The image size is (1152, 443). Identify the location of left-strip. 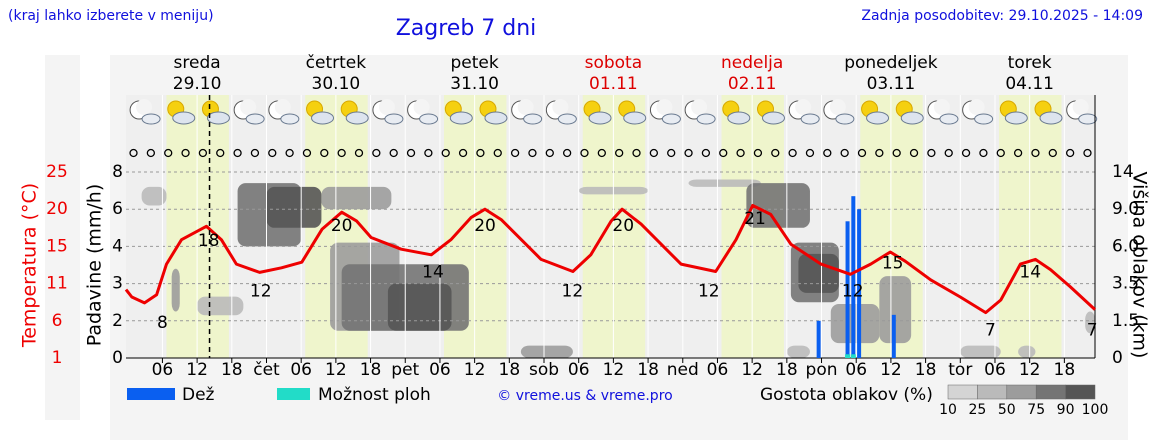
(62, 237).